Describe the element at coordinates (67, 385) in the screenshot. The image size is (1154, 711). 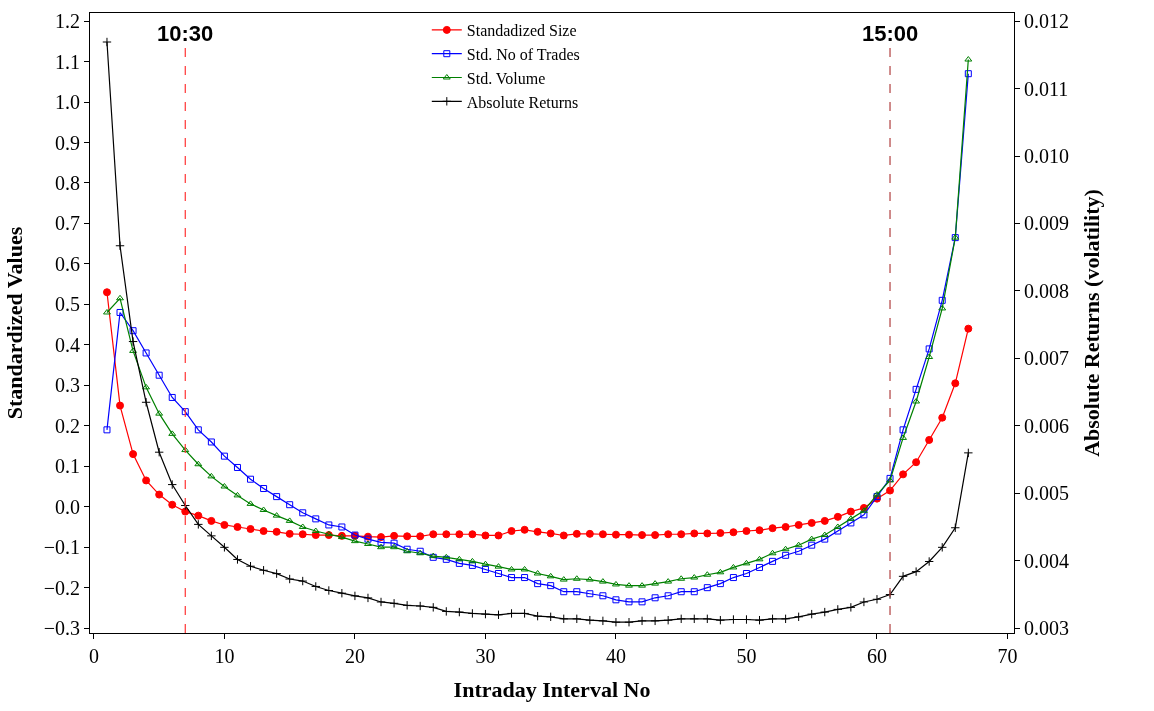
I see `y-tick-label: 0.3` at that location.